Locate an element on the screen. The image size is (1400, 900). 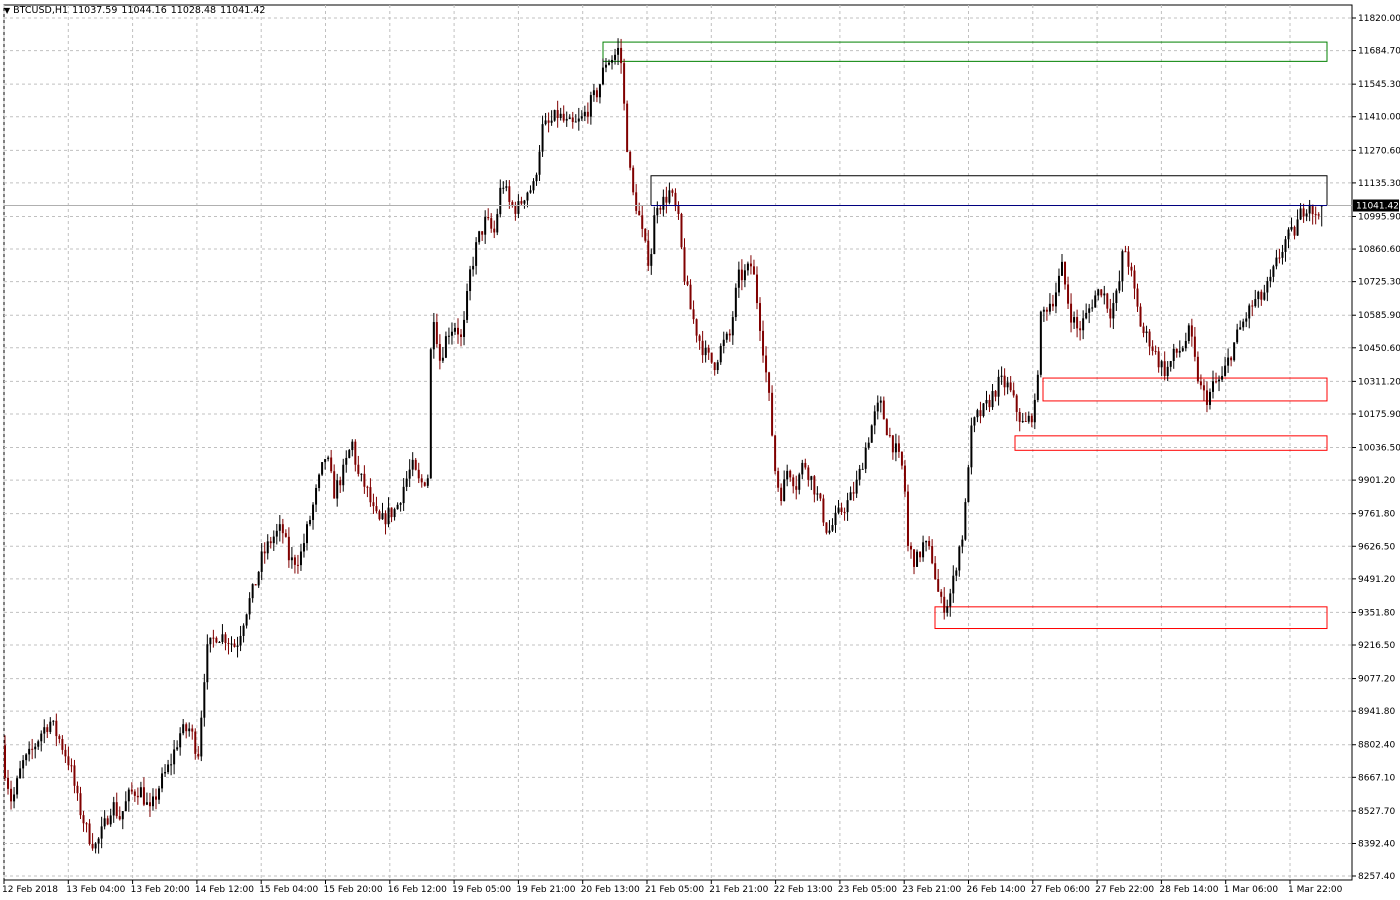
x-tick-label: 27 Feb 06:00 is located at coordinates (1060, 890).